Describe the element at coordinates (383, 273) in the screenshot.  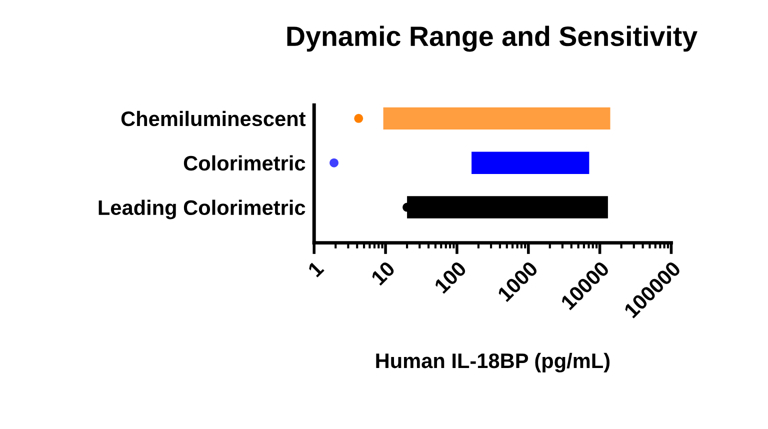
I see `x-tick-label: 10` at that location.